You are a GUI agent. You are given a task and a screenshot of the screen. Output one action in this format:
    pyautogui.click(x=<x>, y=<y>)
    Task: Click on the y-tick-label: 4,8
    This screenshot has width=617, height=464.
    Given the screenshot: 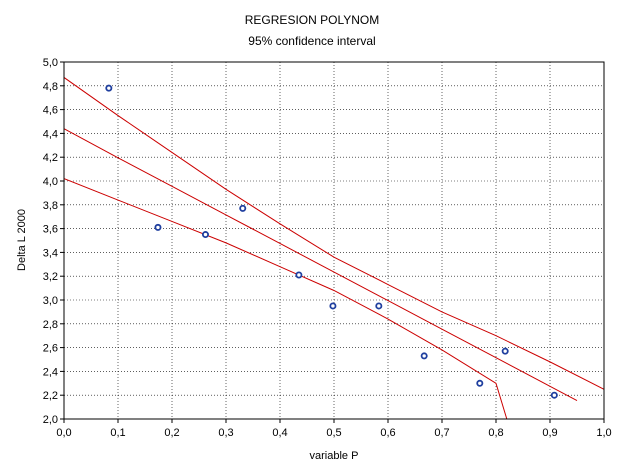 What is the action you would take?
    pyautogui.click(x=50, y=87)
    